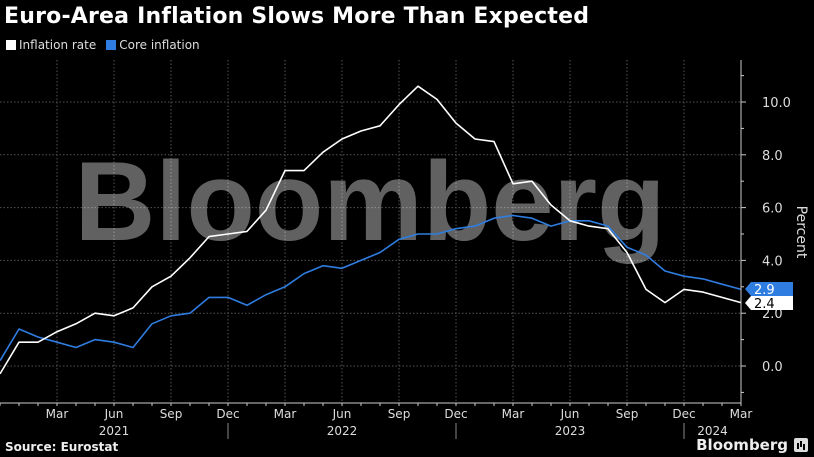  What do you see at coordinates (111, 45) in the screenshot?
I see `legend-swatch-blue` at bounding box center [111, 45].